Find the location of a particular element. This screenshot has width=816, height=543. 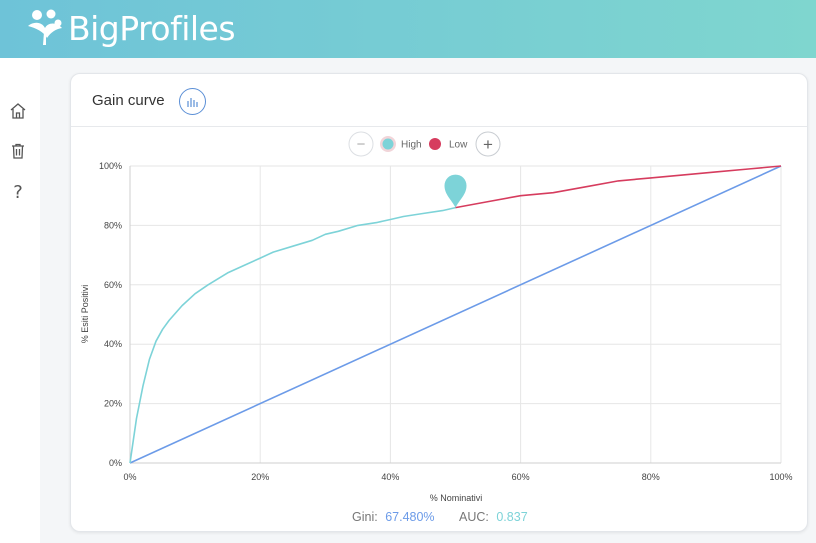

threshold-pin-icon is located at coordinates (455, 191).